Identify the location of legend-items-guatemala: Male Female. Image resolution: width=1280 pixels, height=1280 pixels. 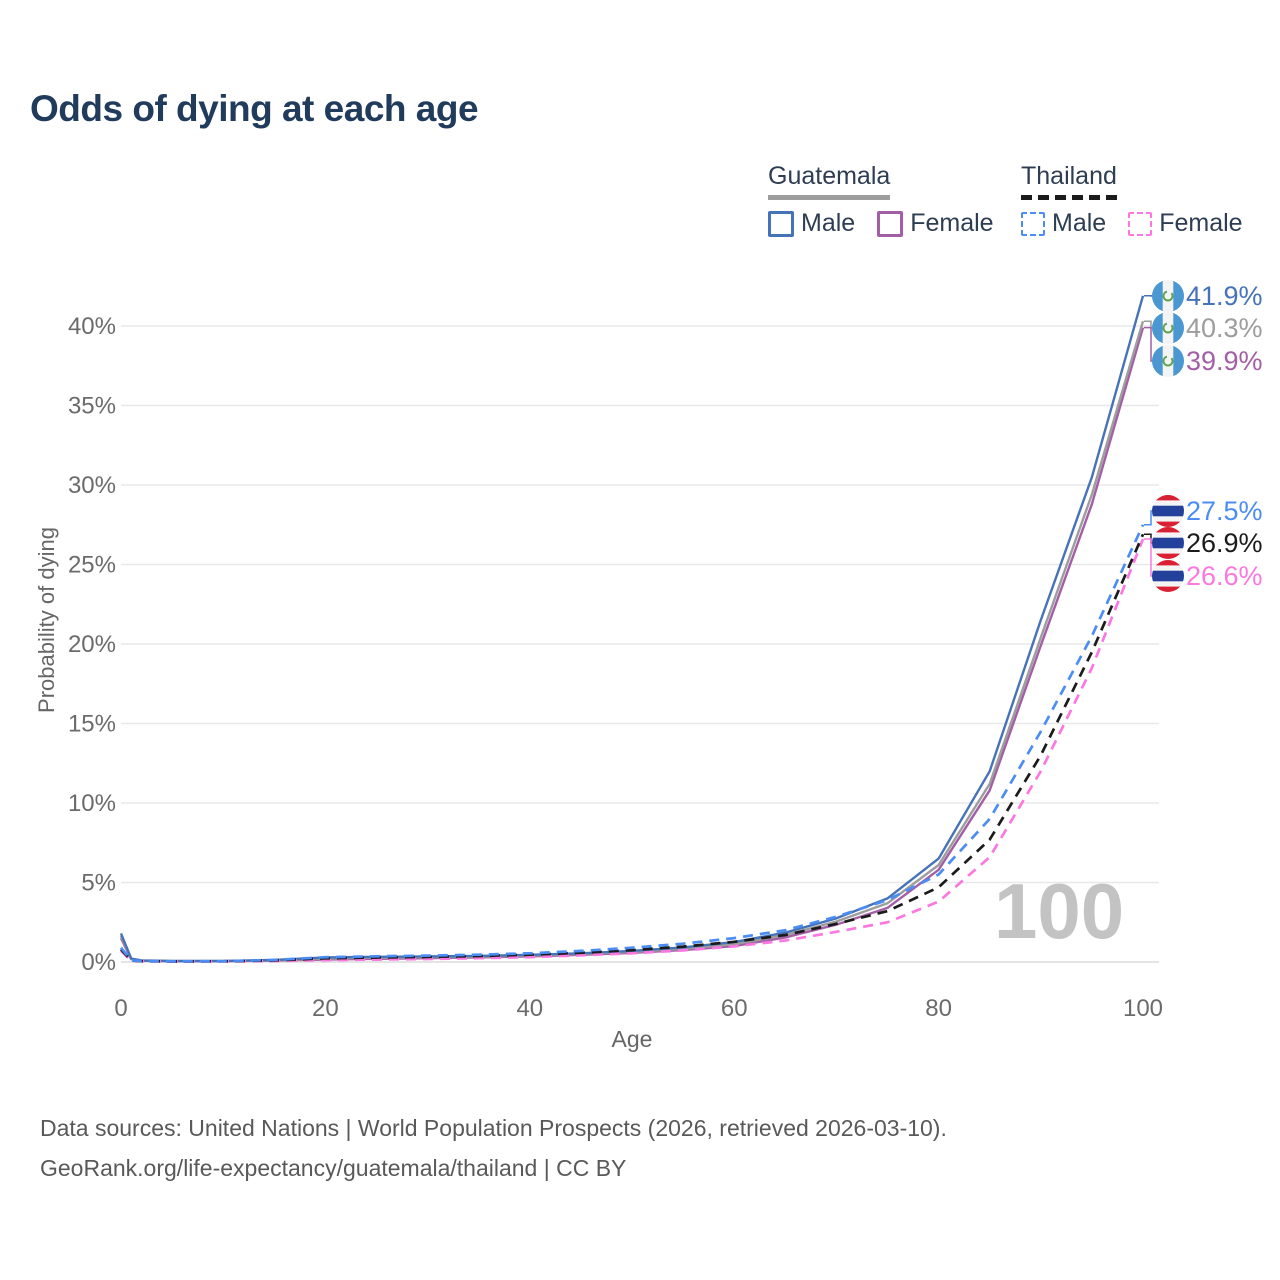
(892, 225).